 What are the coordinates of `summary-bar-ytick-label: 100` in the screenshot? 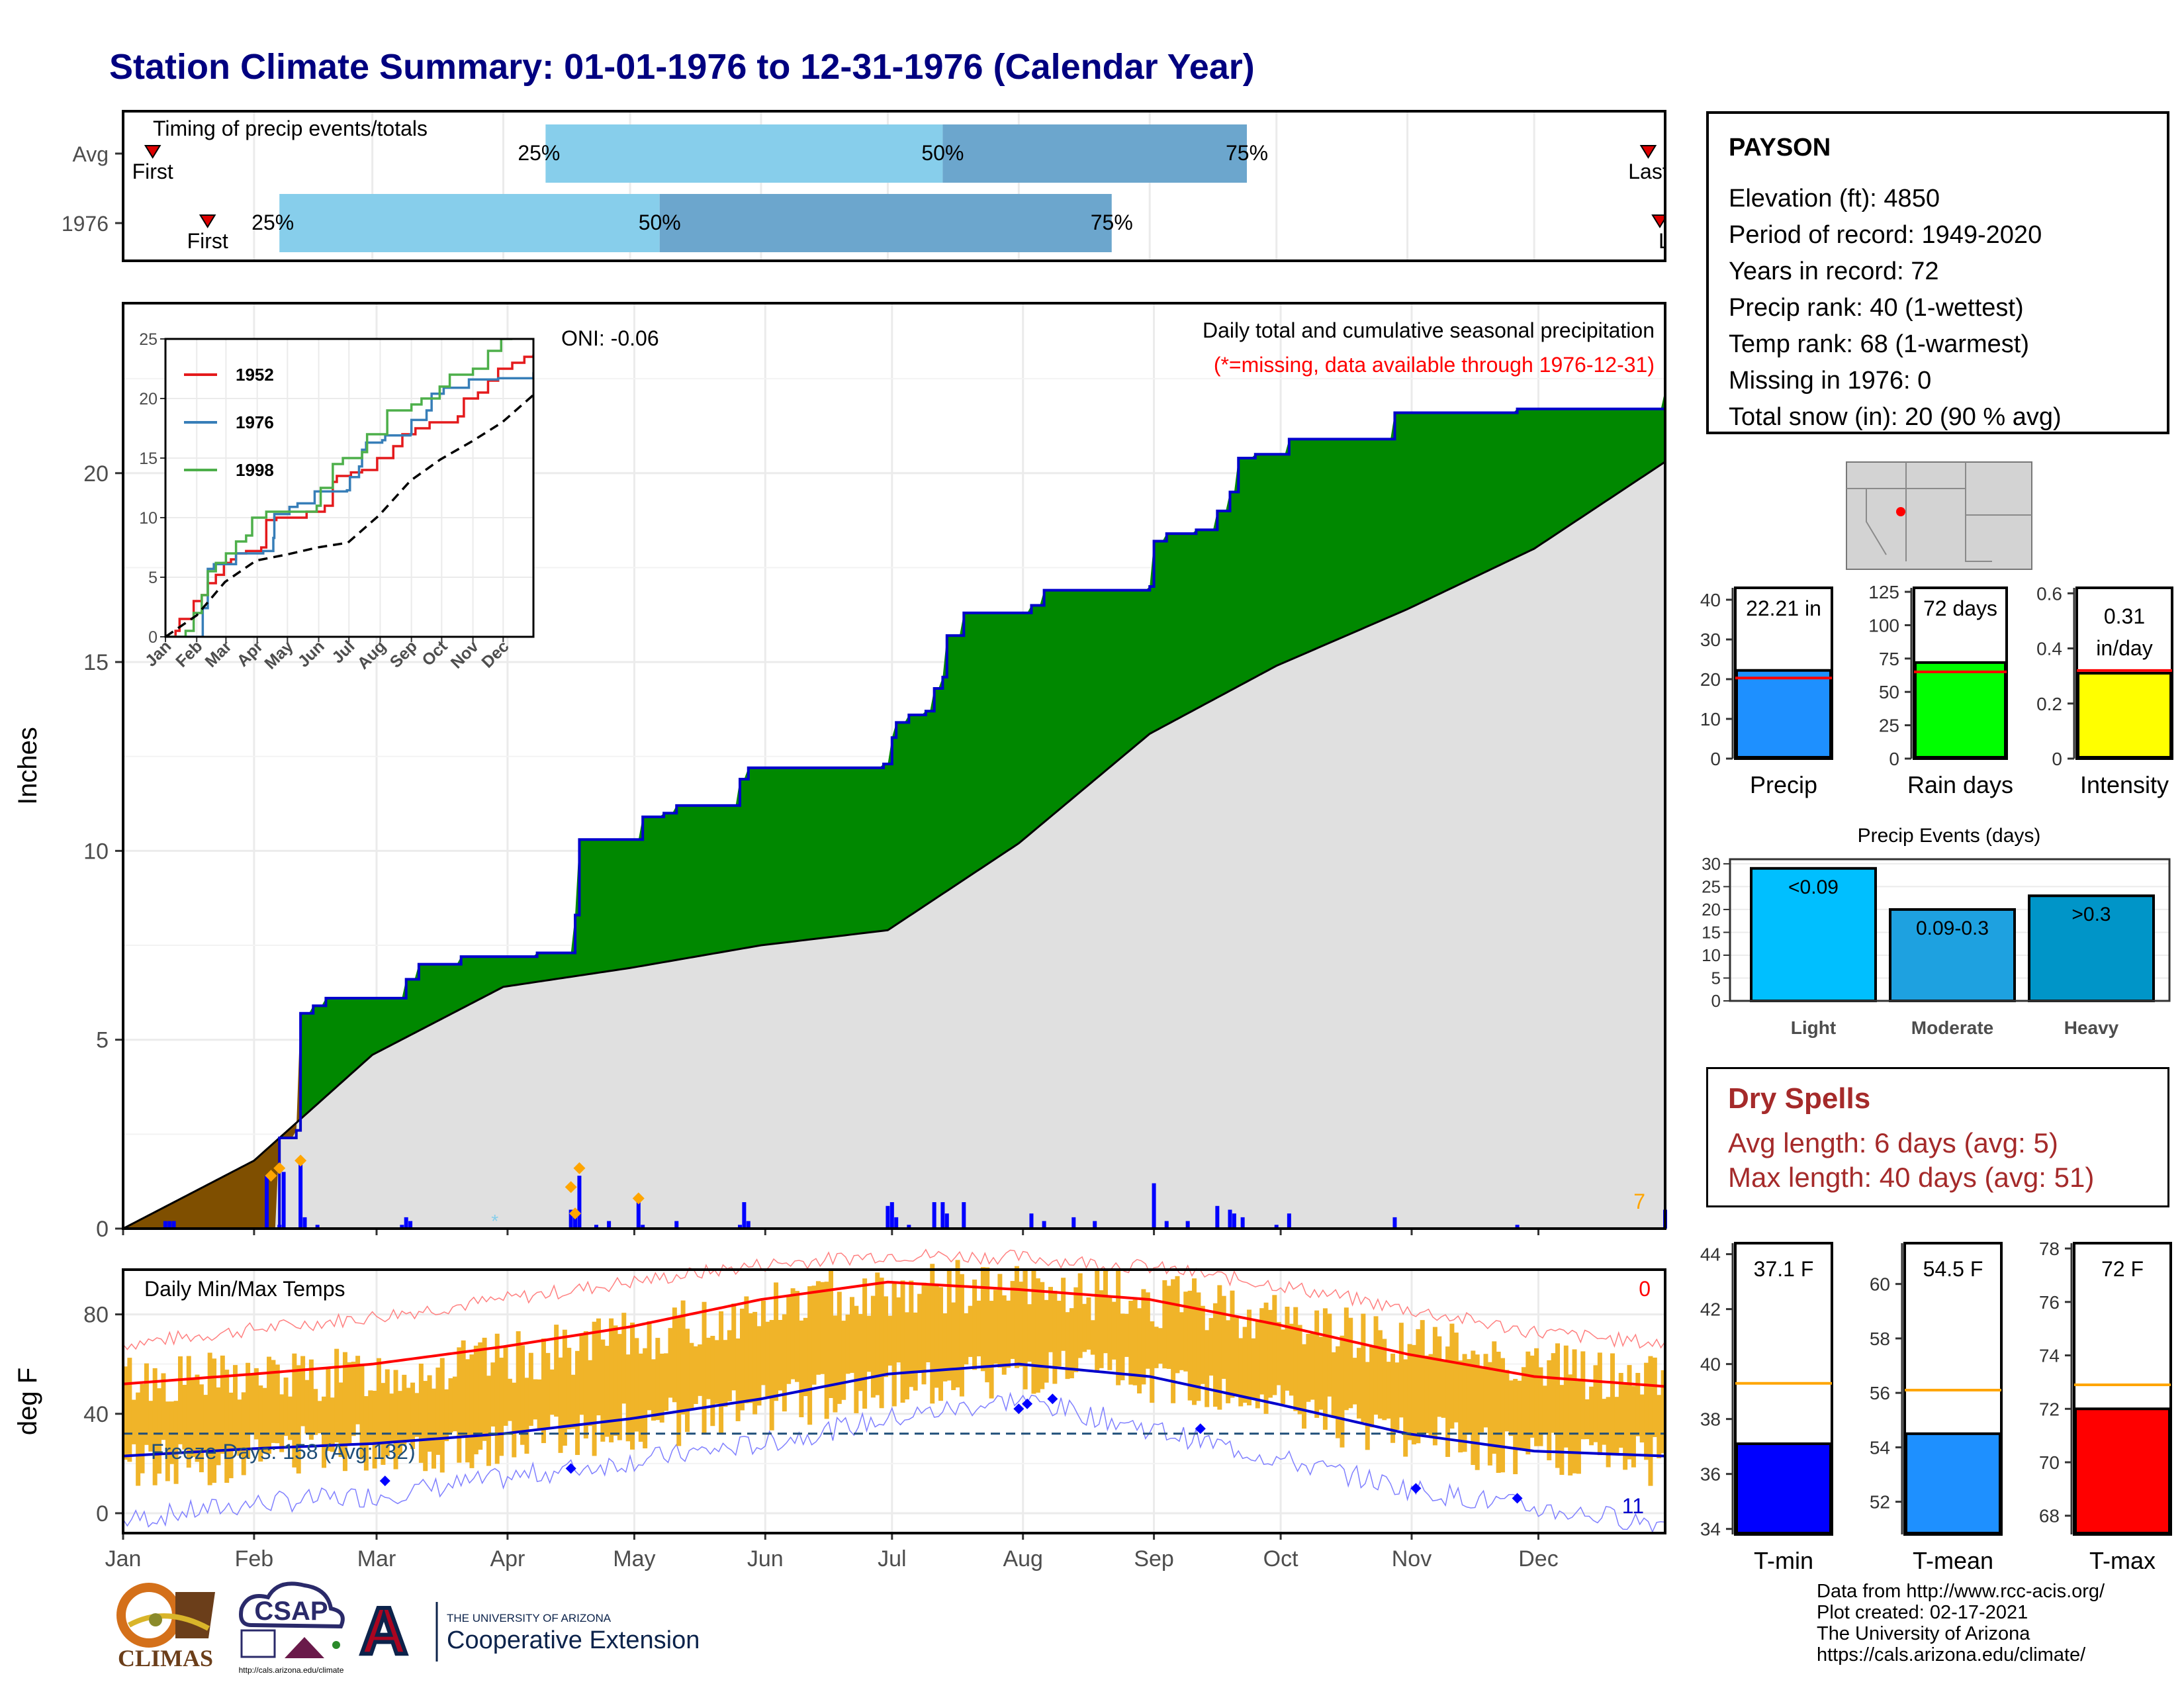 It's located at (1883, 625).